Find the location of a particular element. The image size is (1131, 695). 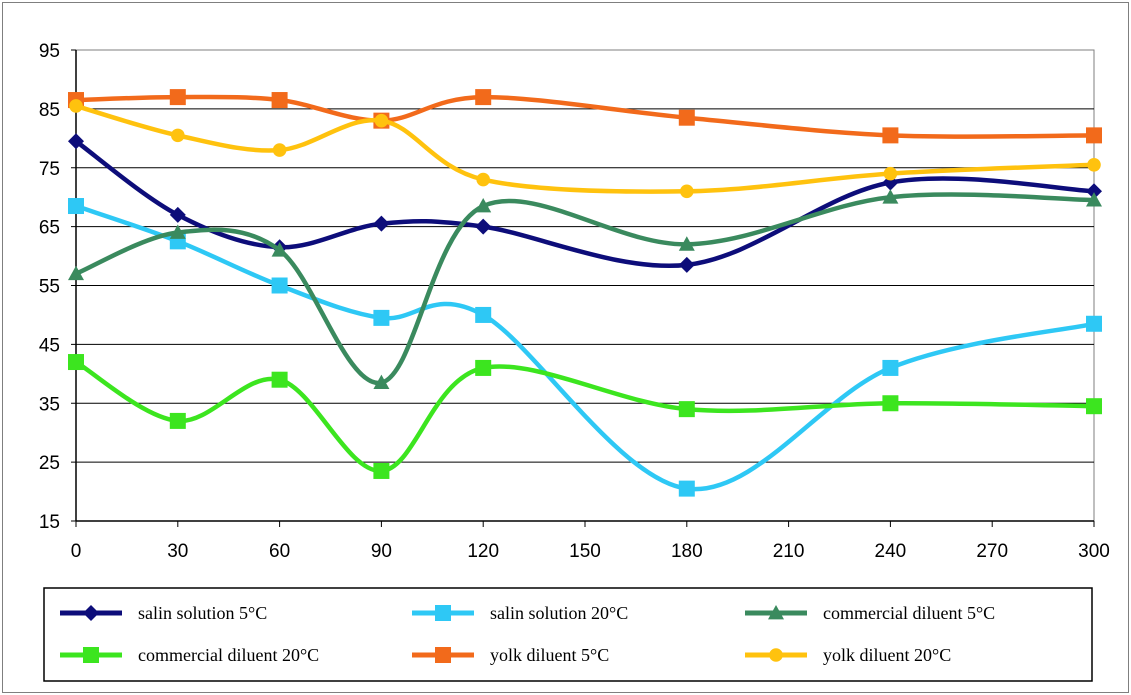

legend-label: yolk diluent 5°C is located at coordinates (549, 655).